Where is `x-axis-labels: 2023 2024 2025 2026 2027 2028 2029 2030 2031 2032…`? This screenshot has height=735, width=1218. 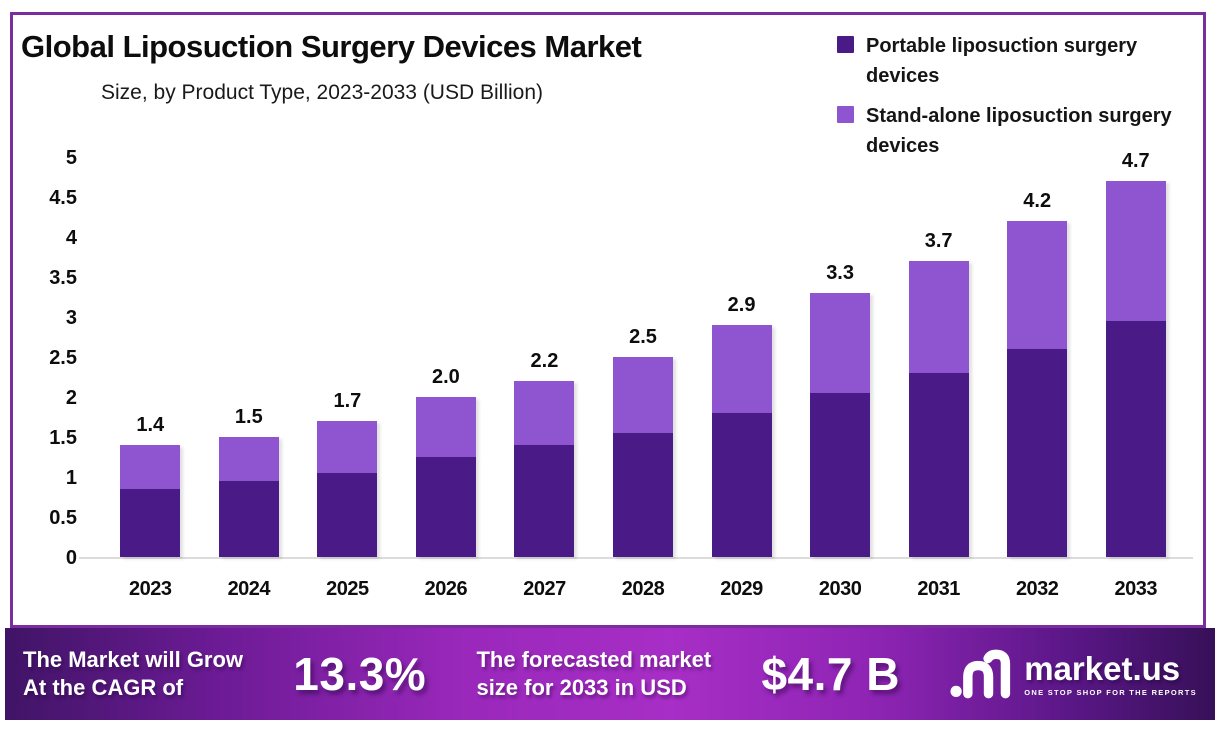 x-axis-labels: 2023 2024 2025 2026 2027 2028 2029 2030 2031 2032… is located at coordinates (643, 589).